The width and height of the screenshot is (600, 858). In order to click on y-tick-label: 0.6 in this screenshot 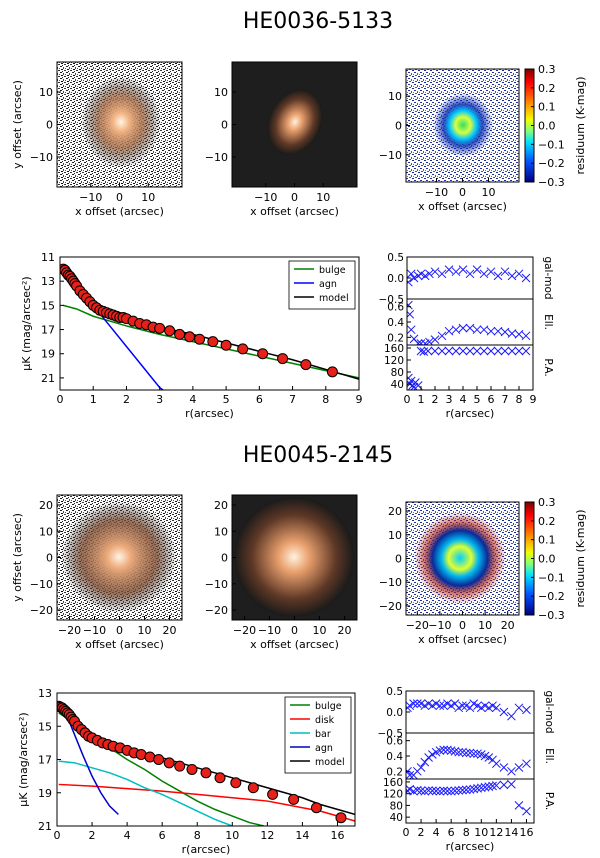, I will do `click(395, 308)`.